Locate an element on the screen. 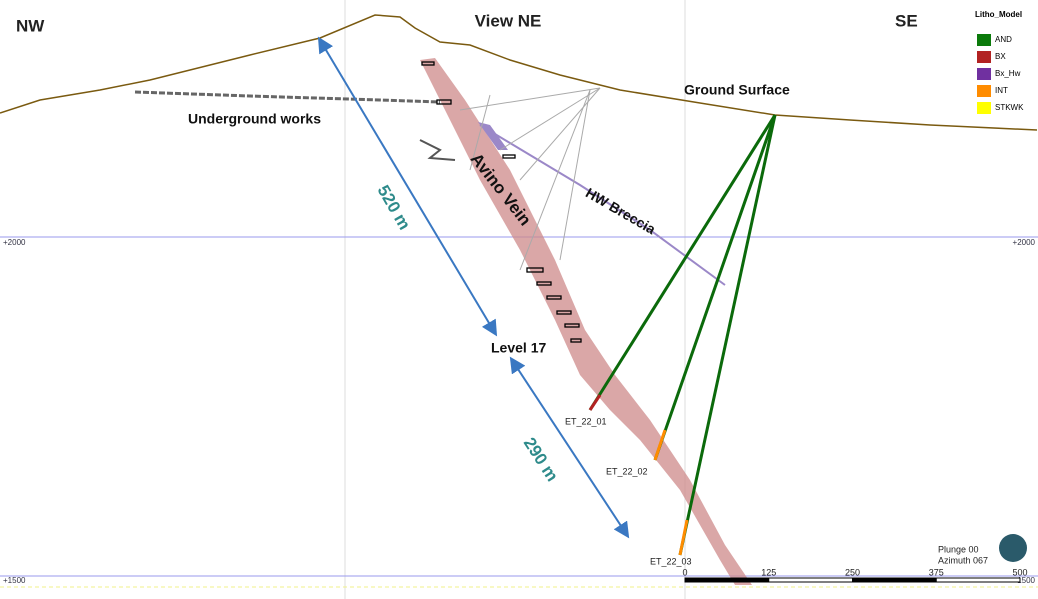  annotation: Underground works is located at coordinates (254, 119).